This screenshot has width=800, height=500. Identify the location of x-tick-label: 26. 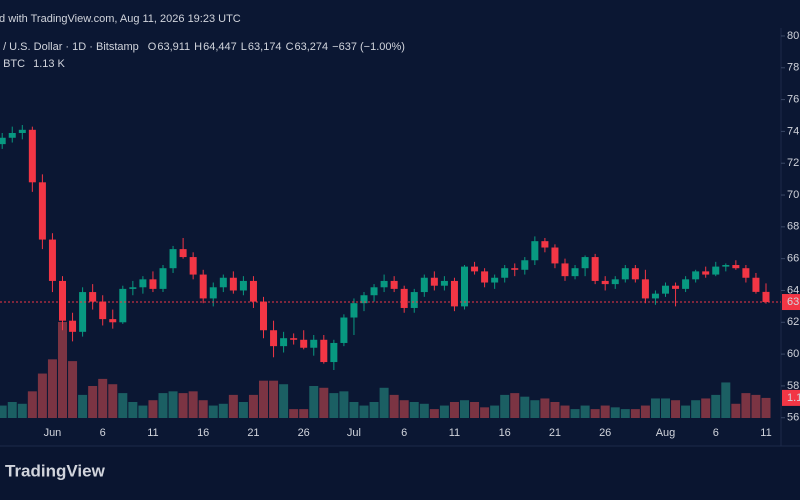
(304, 433).